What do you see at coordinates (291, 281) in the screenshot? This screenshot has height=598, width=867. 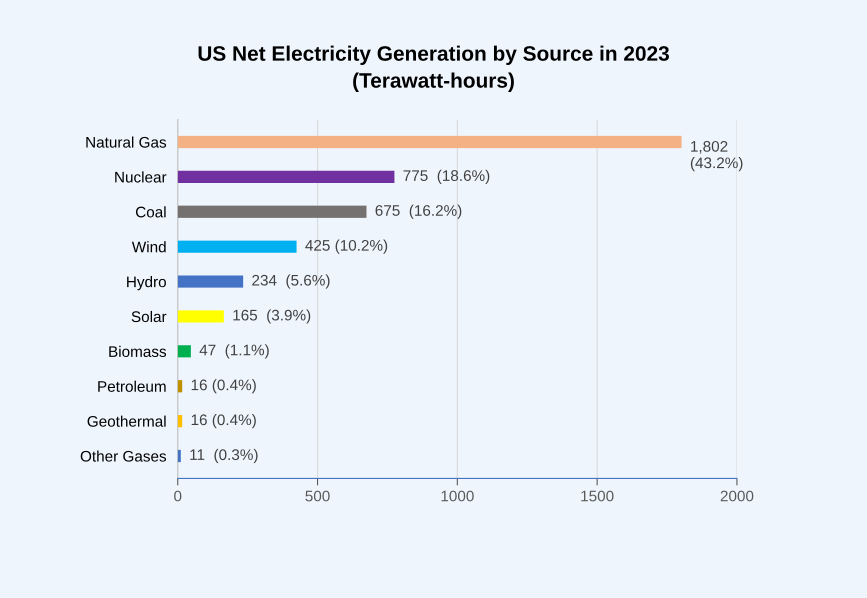 I see `data-label: 234 (5.6%)` at bounding box center [291, 281].